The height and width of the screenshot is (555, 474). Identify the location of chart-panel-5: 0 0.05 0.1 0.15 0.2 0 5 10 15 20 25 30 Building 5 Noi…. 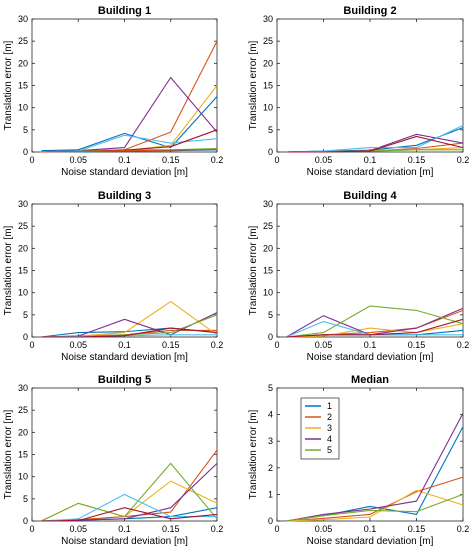
(113, 460).